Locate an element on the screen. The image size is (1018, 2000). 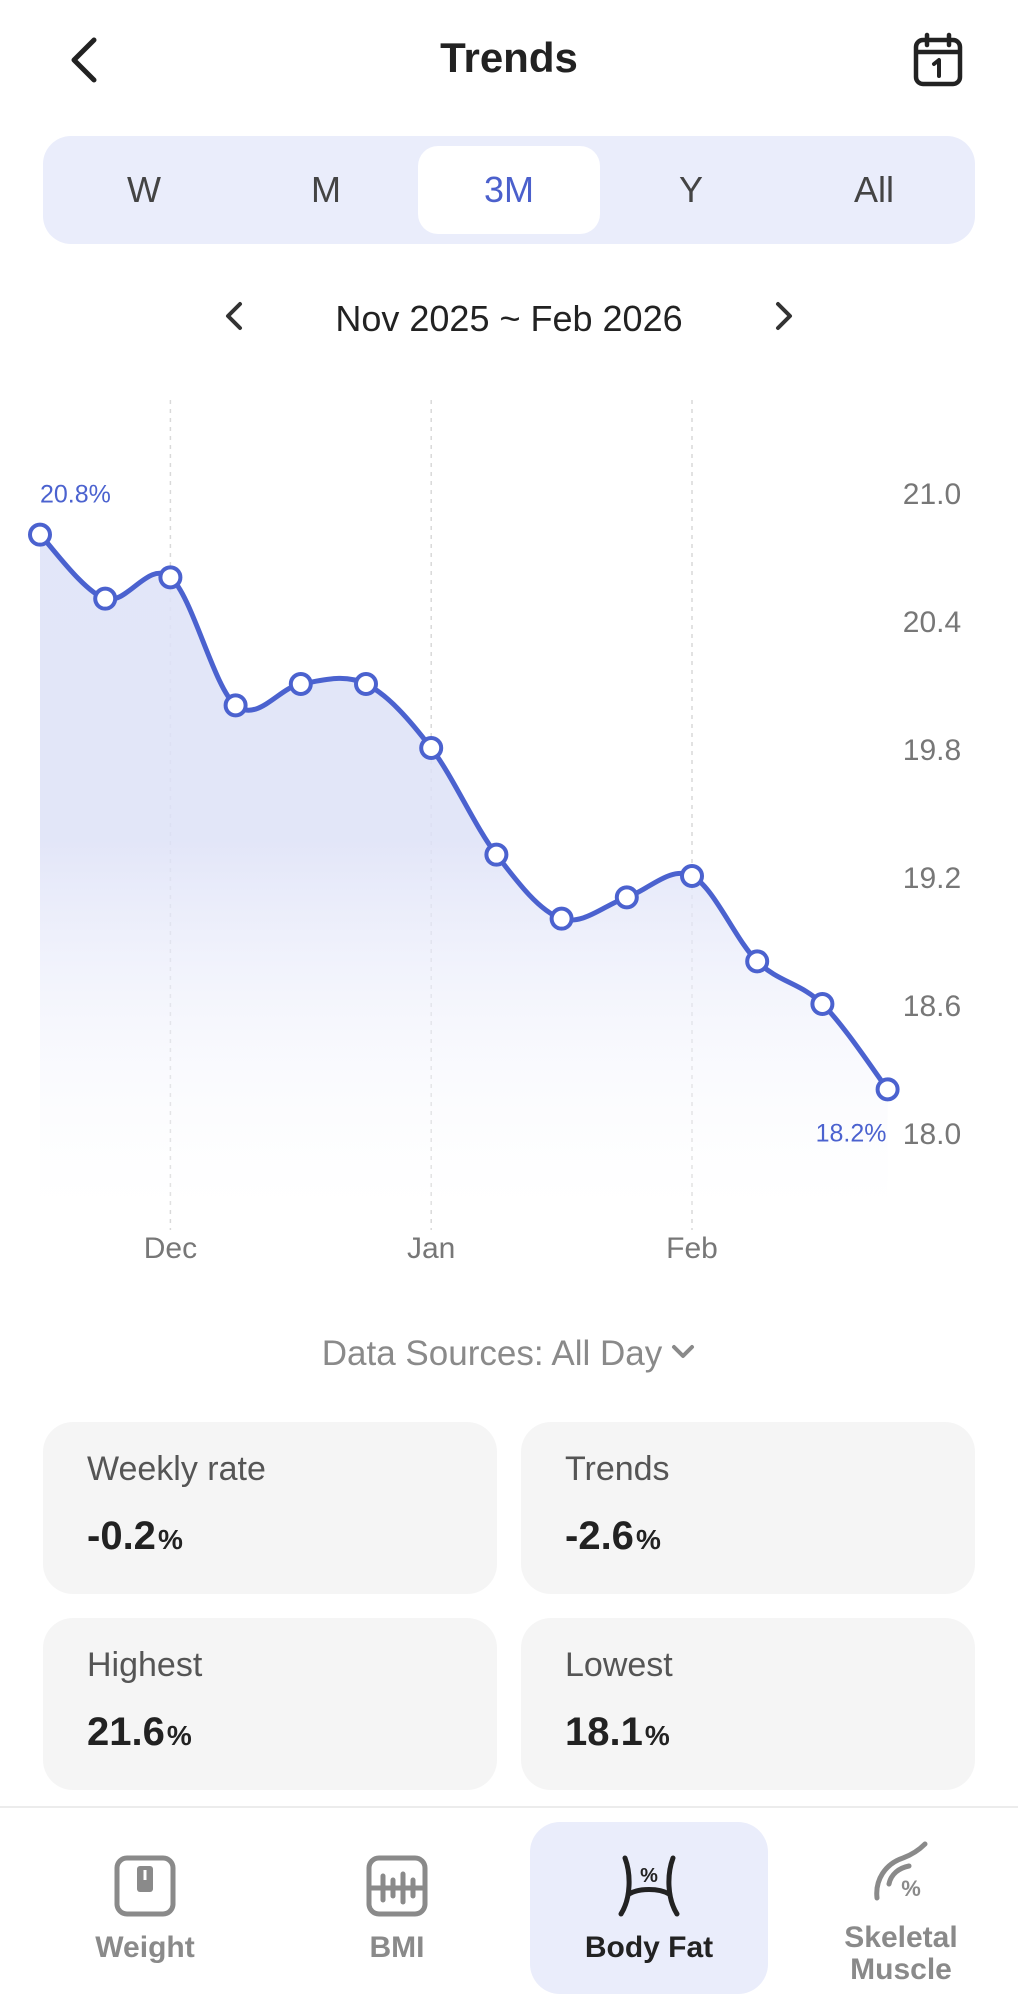
y-tick-label: 21.0 is located at coordinates (932, 494).